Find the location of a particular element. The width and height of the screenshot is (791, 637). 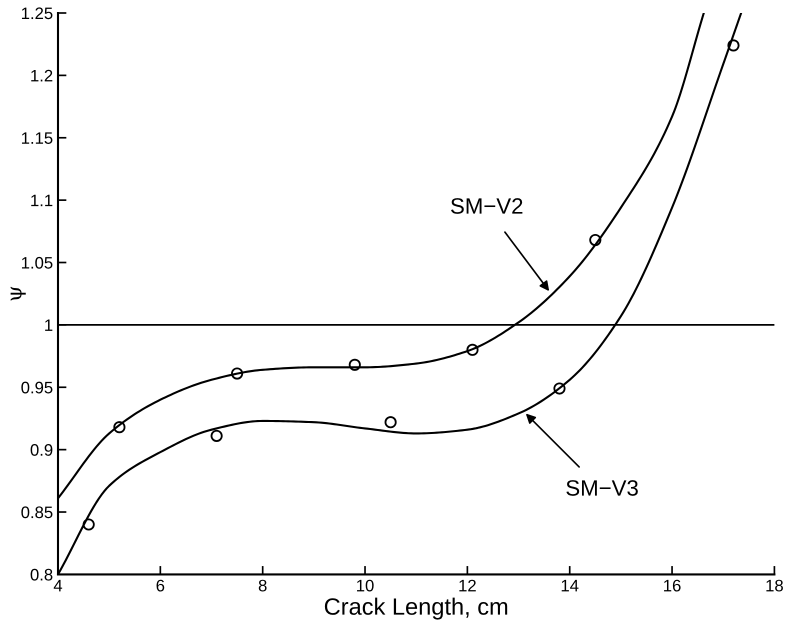

x-tick-label: 16 is located at coordinates (672, 586).